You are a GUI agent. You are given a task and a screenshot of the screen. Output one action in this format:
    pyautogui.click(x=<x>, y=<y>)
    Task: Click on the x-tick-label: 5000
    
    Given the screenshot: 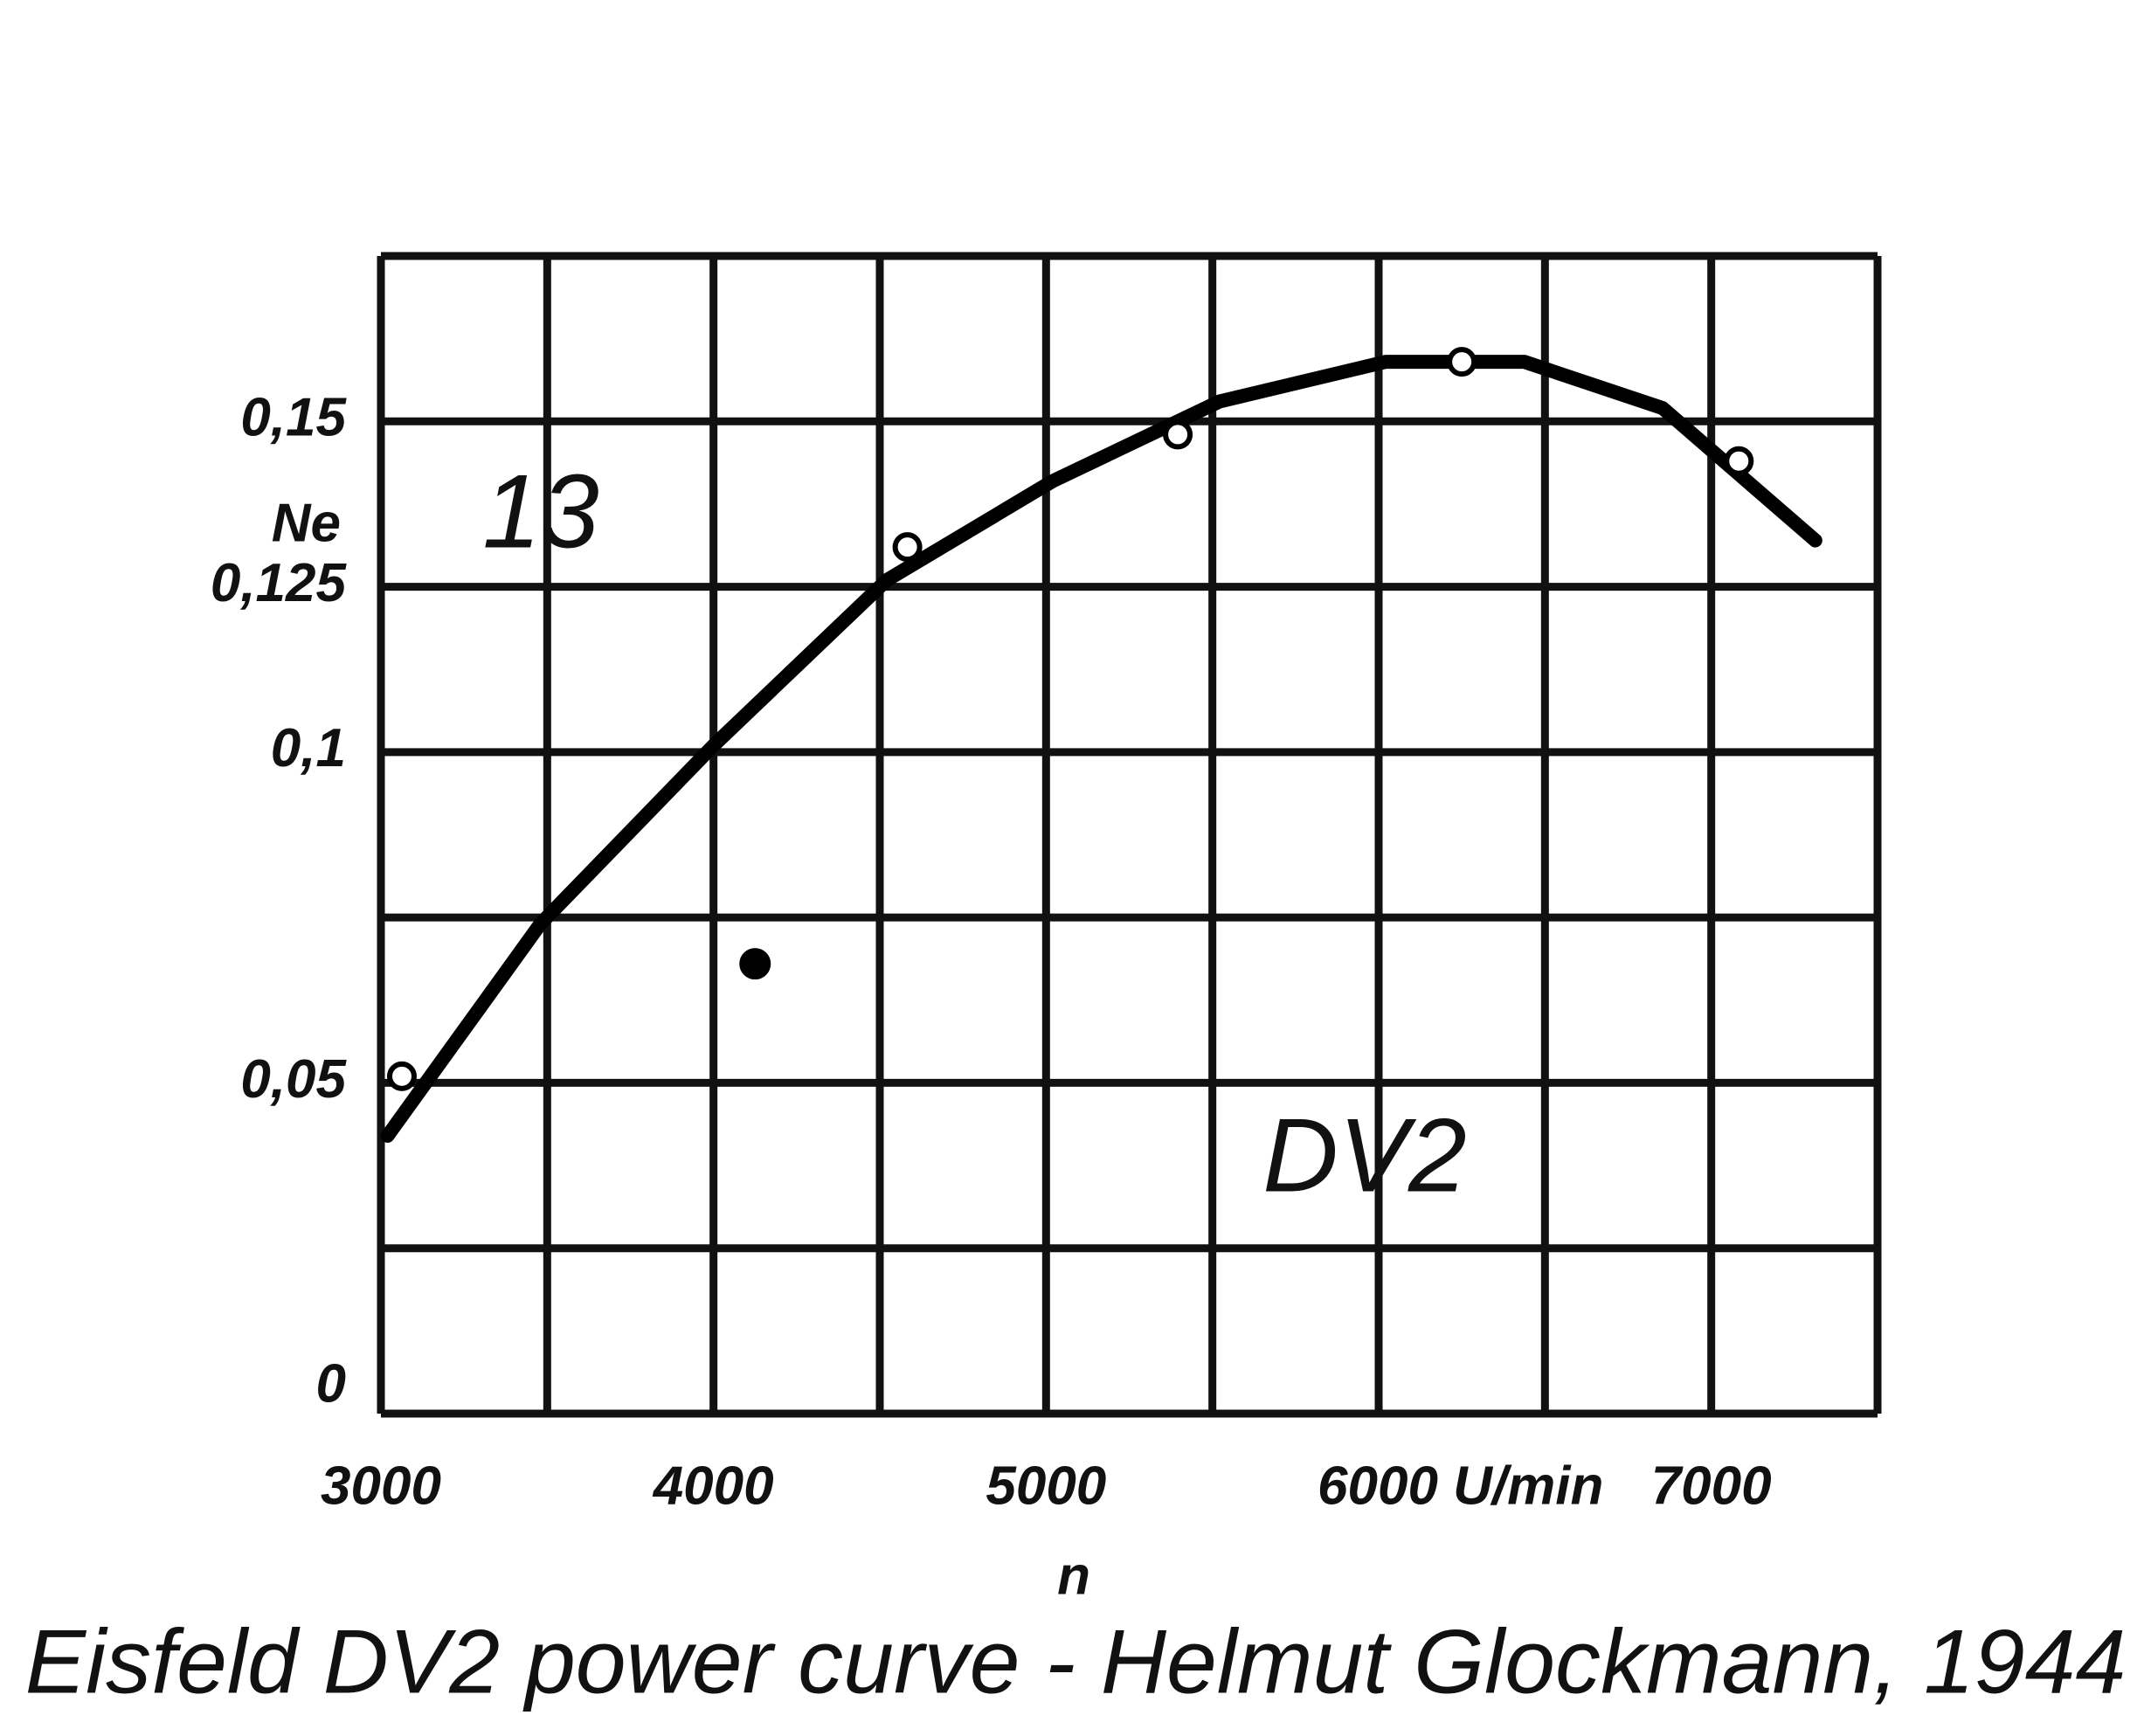 What is the action you would take?
    pyautogui.click(x=1046, y=1486)
    